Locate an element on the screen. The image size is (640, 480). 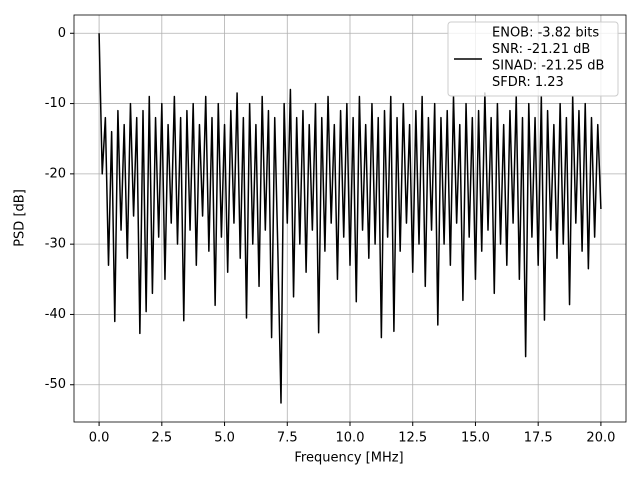
x-tick-label: 5.0 is located at coordinates (224, 438).